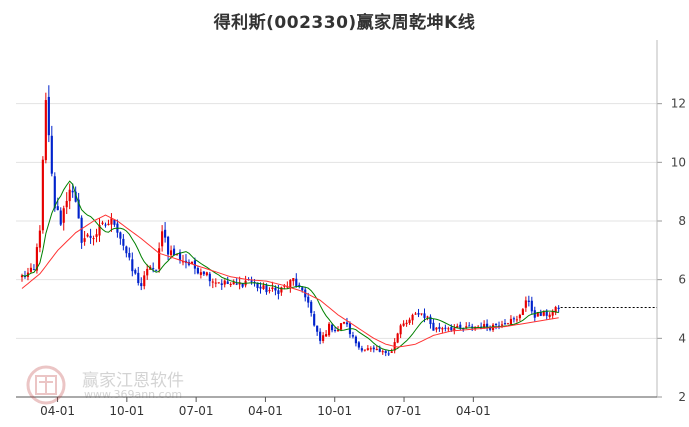 This screenshot has width=689, height=427. I want to click on x-axis: 04-01 10-01 07-01 04-01 10-01 07-01 04-01, so click(336, 407).